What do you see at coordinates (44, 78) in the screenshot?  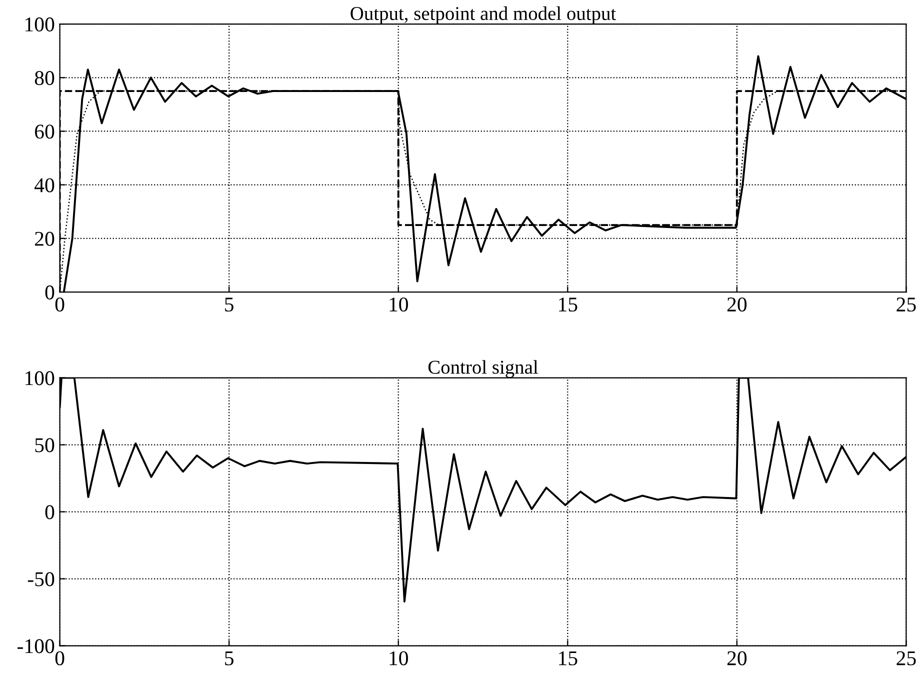 I see `y-tick-label: 80` at bounding box center [44, 78].